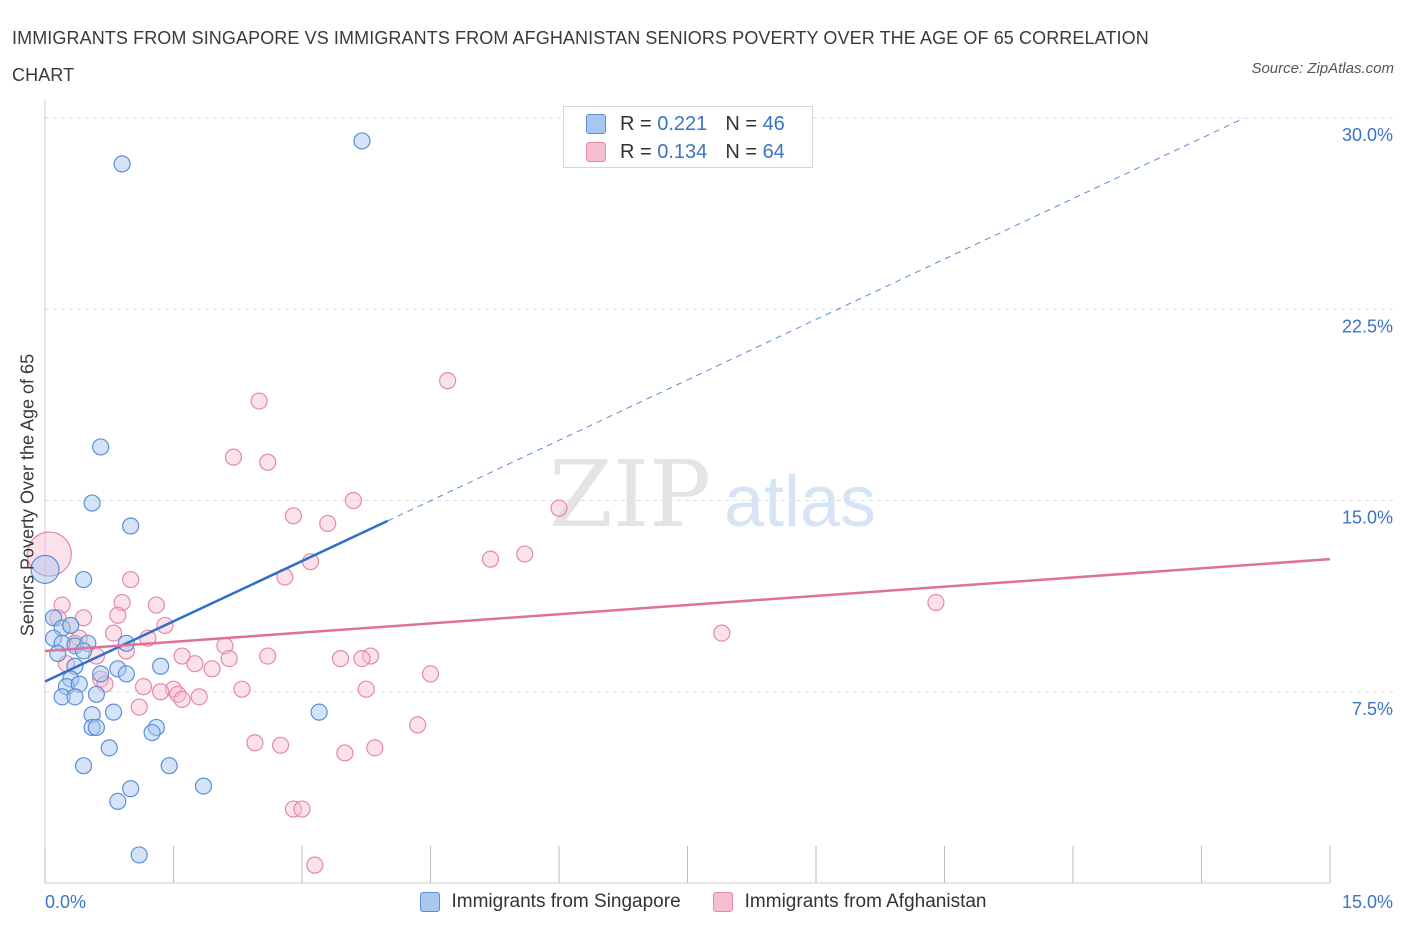 The image size is (1406, 930). Describe the element at coordinates (682, 123) in the screenshot. I see `r-value: 0.221` at that location.